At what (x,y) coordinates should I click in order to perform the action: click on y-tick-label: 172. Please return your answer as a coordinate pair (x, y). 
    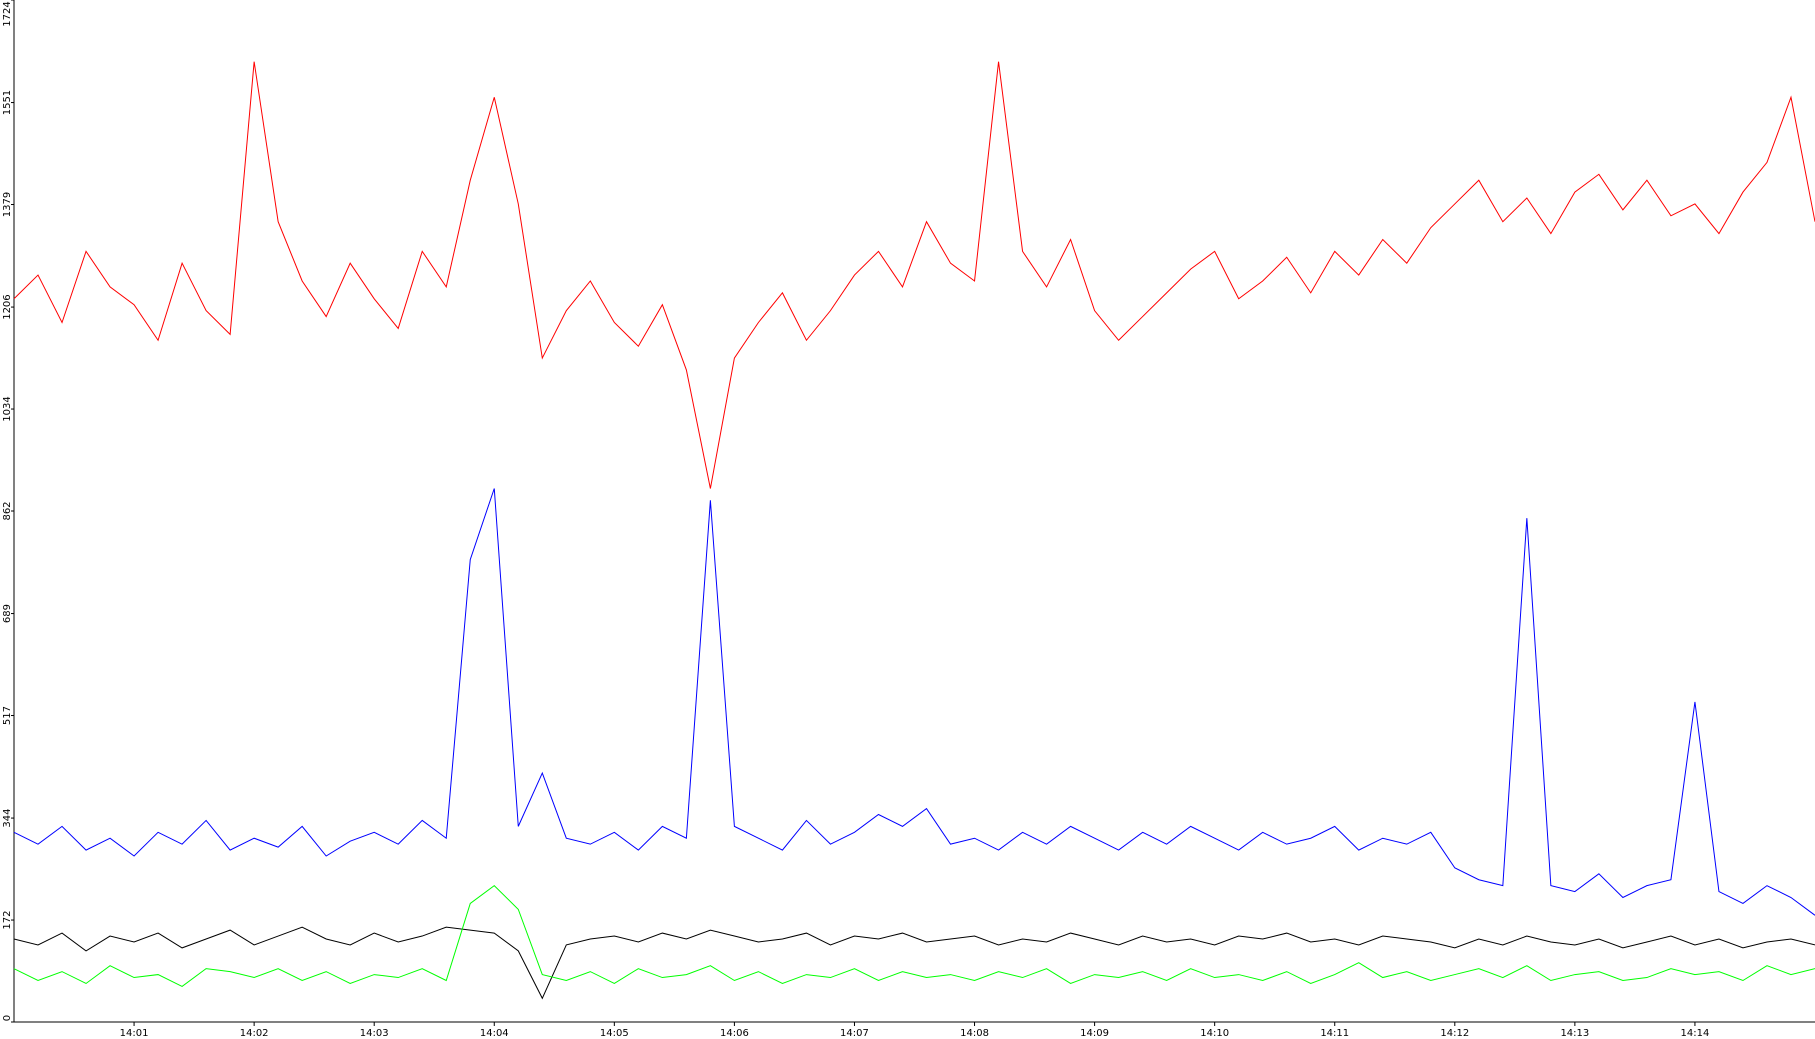
    Looking at the image, I should click on (7, 919).